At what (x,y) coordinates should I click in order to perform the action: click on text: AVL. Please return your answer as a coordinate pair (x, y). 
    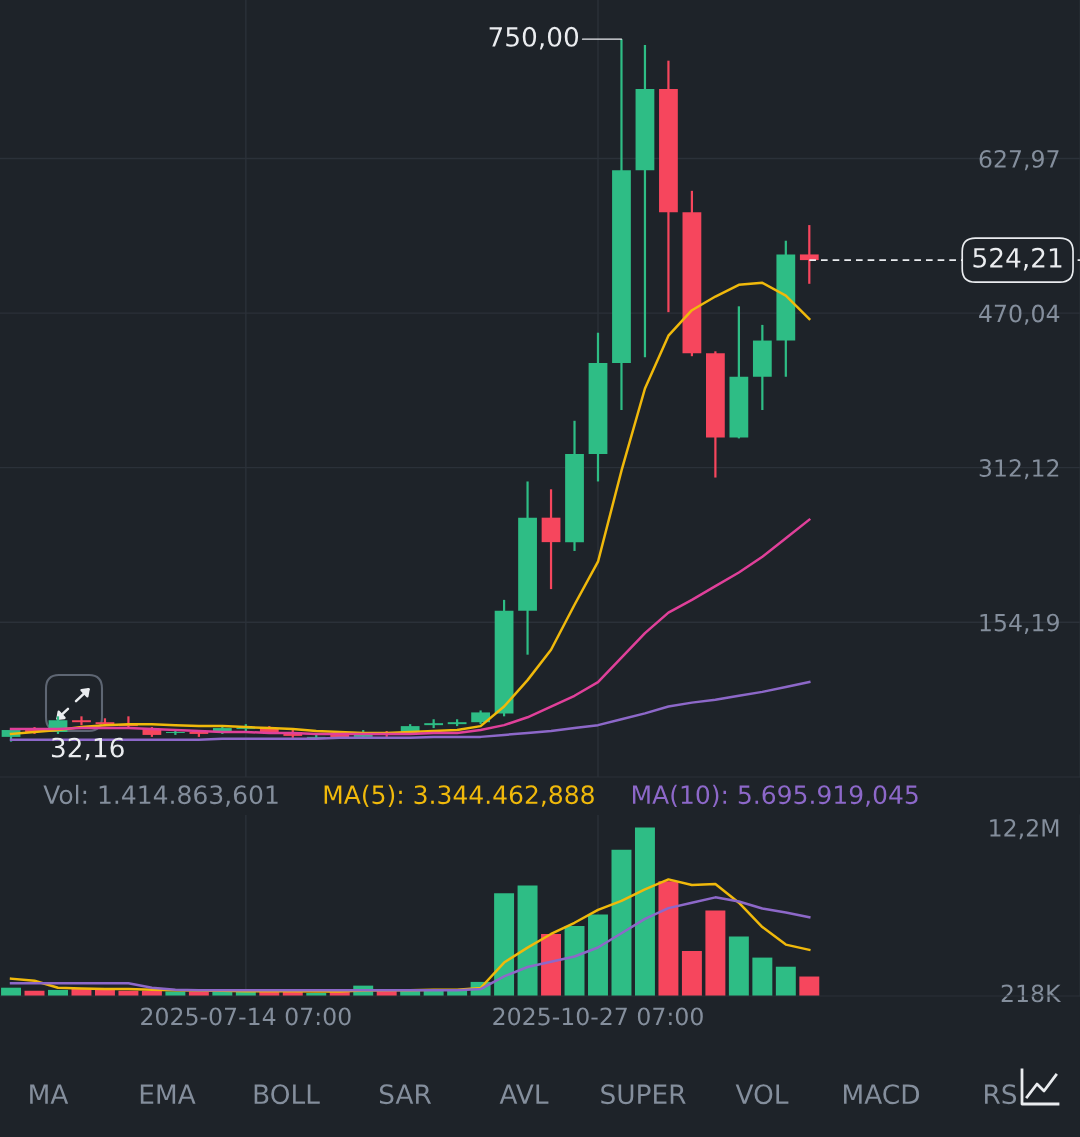
    Looking at the image, I should click on (524, 1094).